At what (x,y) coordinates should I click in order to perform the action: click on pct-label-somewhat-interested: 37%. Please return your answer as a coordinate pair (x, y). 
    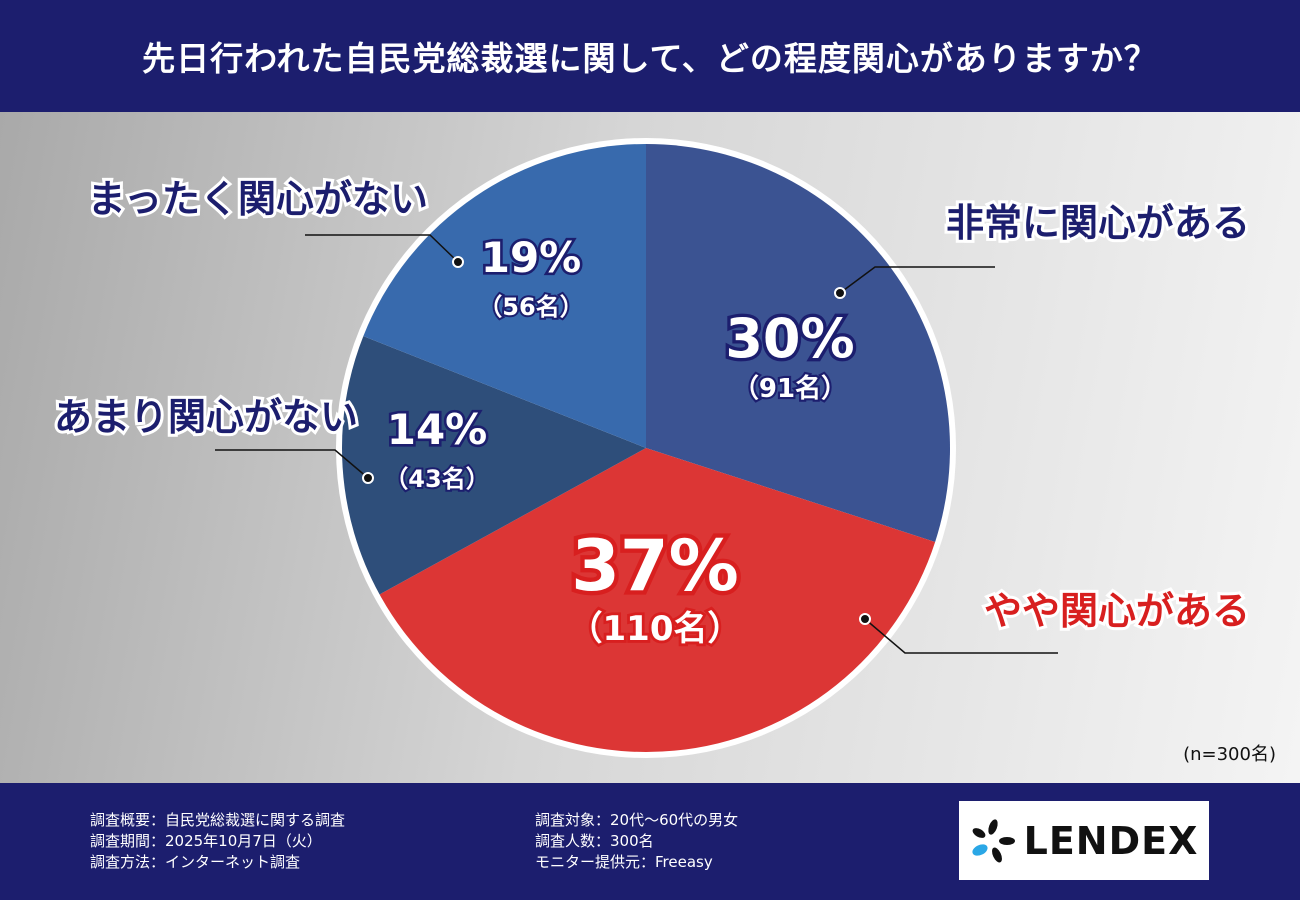
    Looking at the image, I should click on (655, 566).